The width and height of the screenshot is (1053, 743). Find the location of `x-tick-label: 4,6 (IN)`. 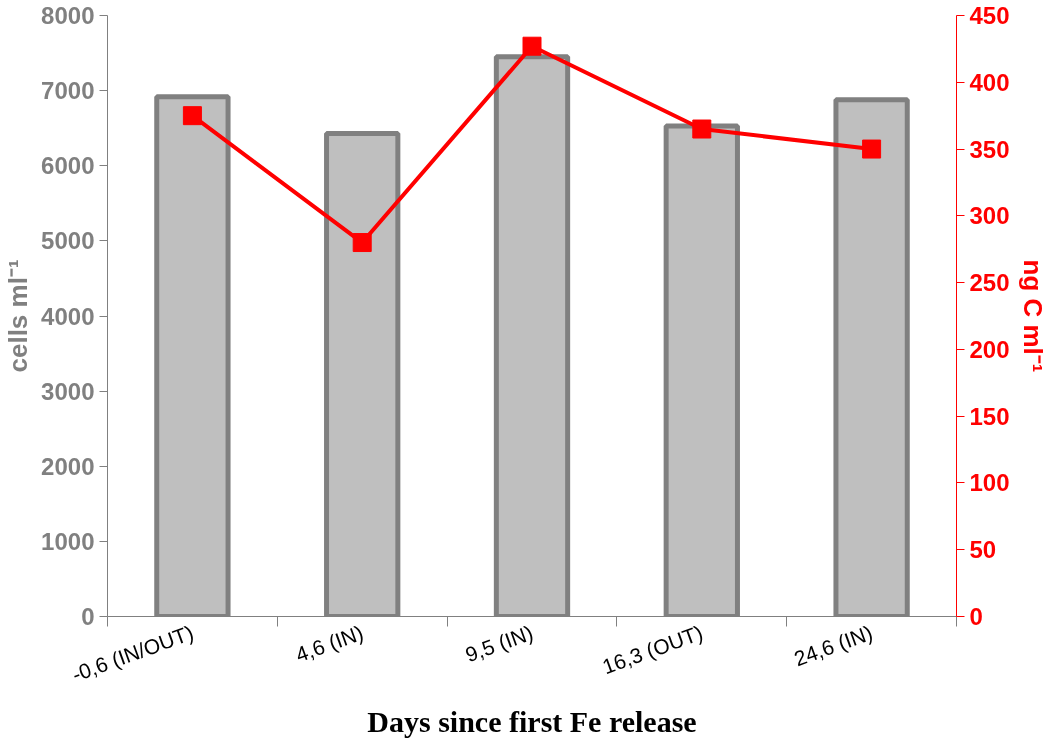

x-tick-label: 4,6 (IN) is located at coordinates (329, 643).